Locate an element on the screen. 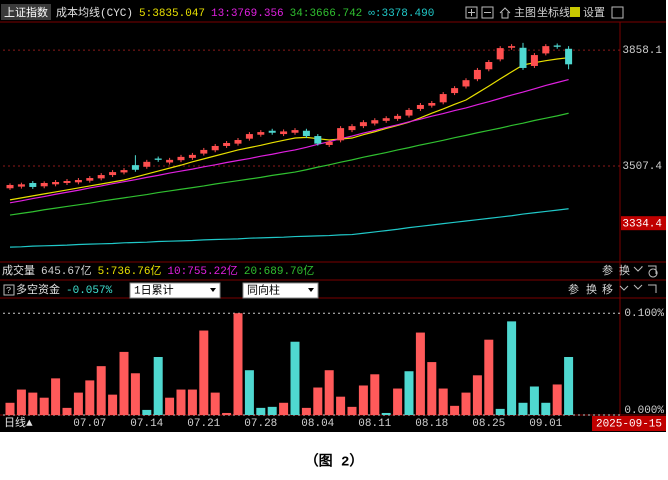 This screenshot has height=480, width=668. x-tick-label: 08.25 is located at coordinates (488, 424).